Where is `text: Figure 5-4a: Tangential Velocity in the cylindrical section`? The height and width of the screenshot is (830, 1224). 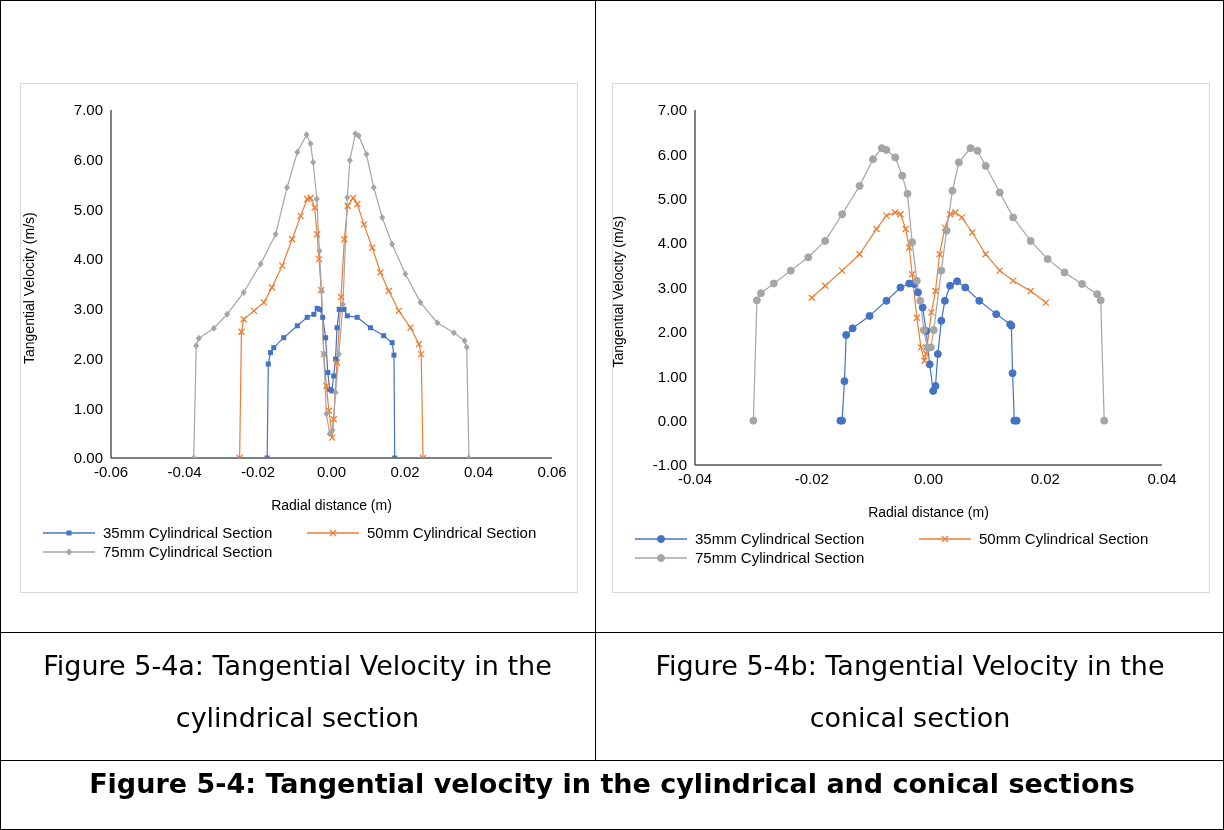 text: Figure 5-4a: Tangential Velocity in the cylindrical section is located at coordinates (297, 692).